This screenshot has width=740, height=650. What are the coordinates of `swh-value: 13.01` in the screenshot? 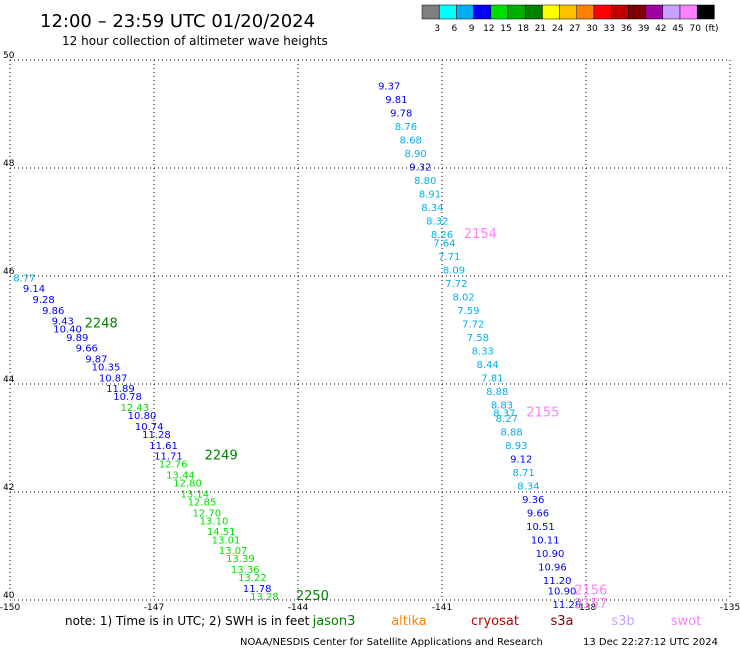 It's located at (226, 540).